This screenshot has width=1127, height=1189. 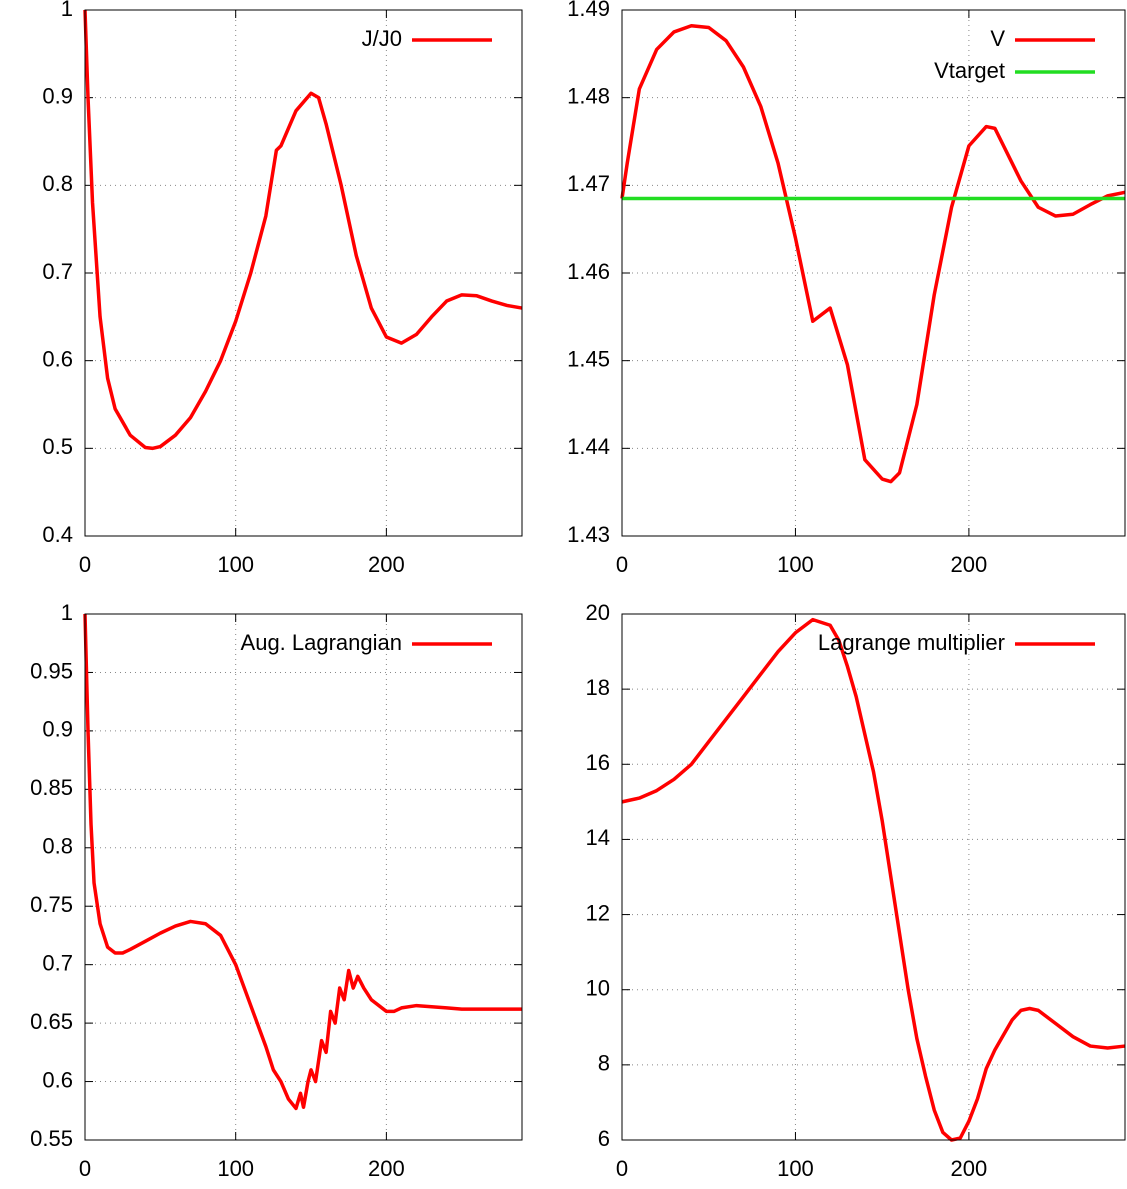 What do you see at coordinates (588, 271) in the screenshot?
I see `y-tick-label: 1.46` at bounding box center [588, 271].